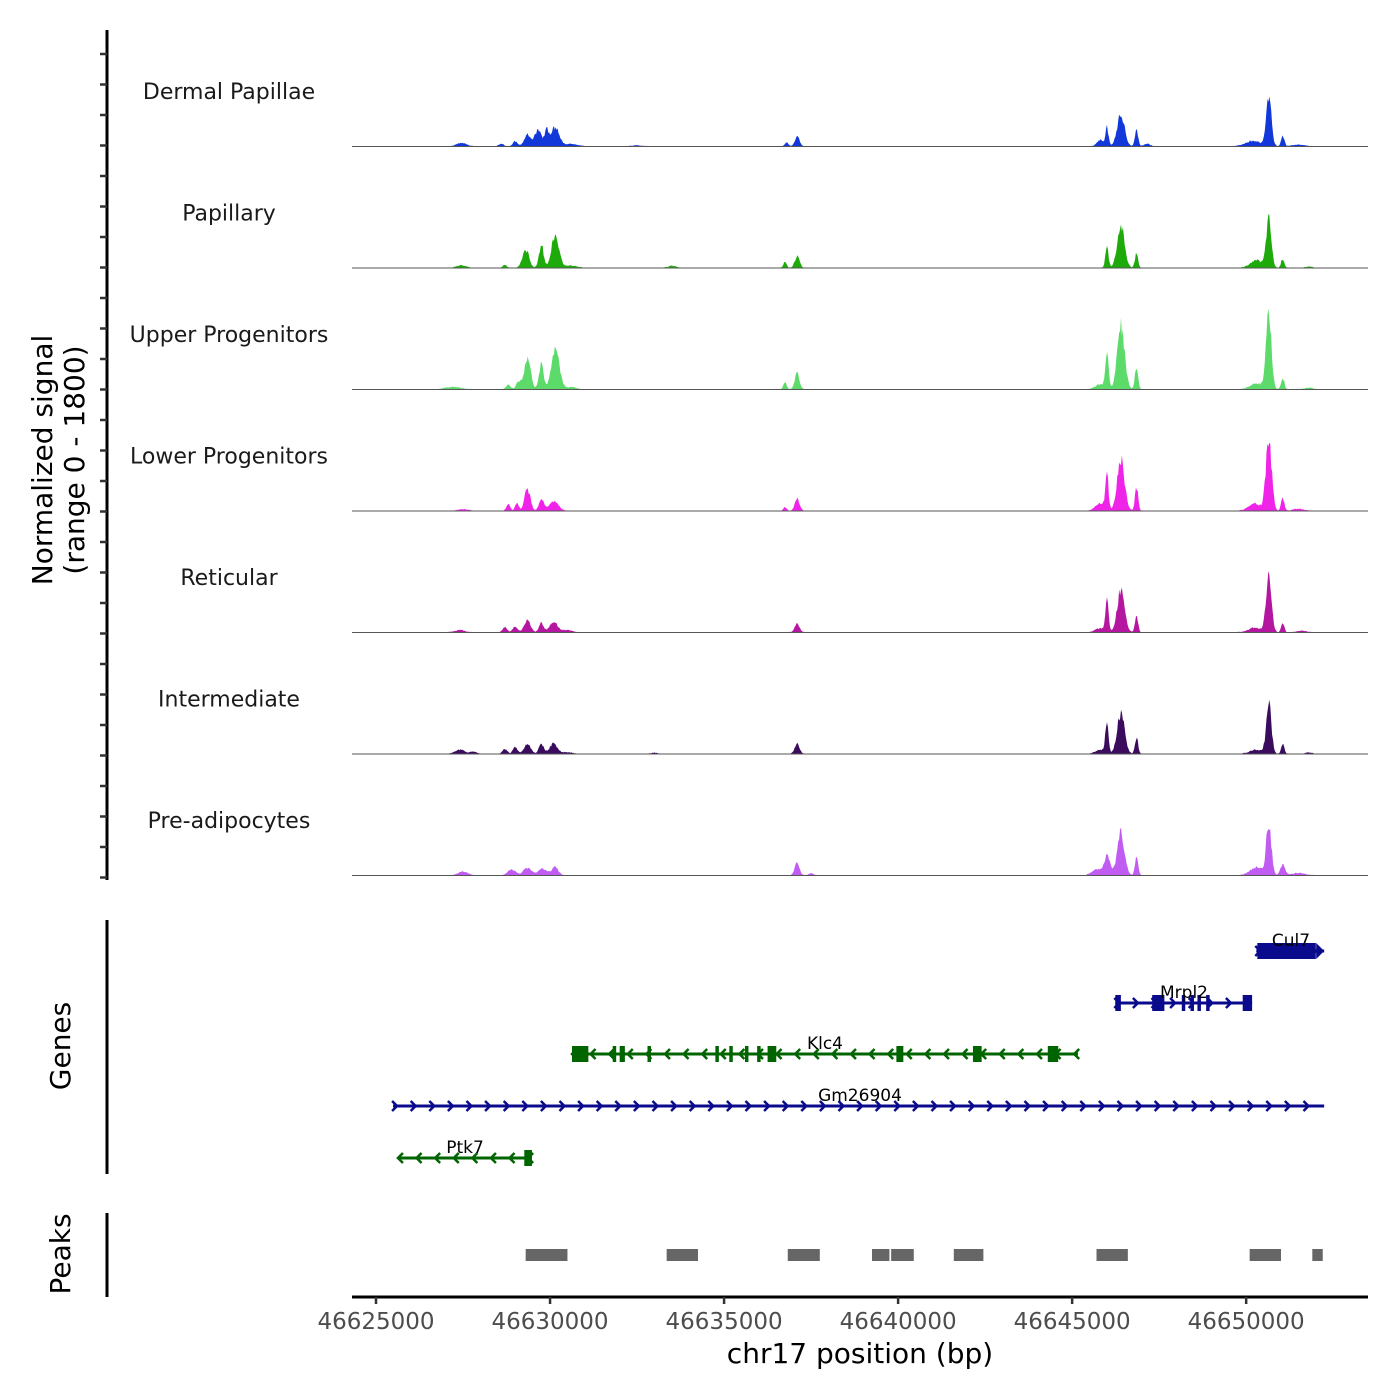 The image size is (1400, 1400). What do you see at coordinates (858, 1099) in the screenshot?
I see `gene-model: Gm26904` at bounding box center [858, 1099].